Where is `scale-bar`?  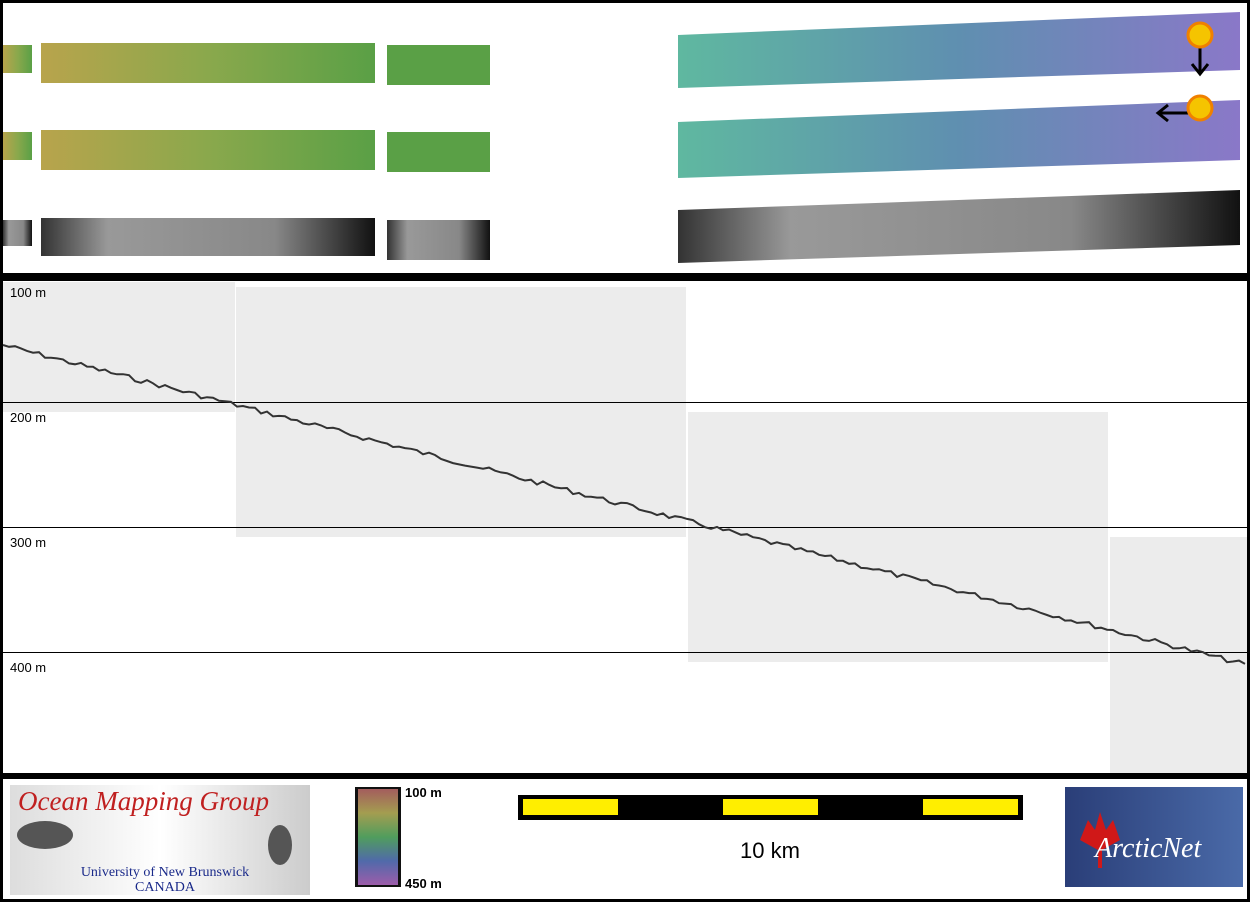 scale-bar is located at coordinates (770, 807).